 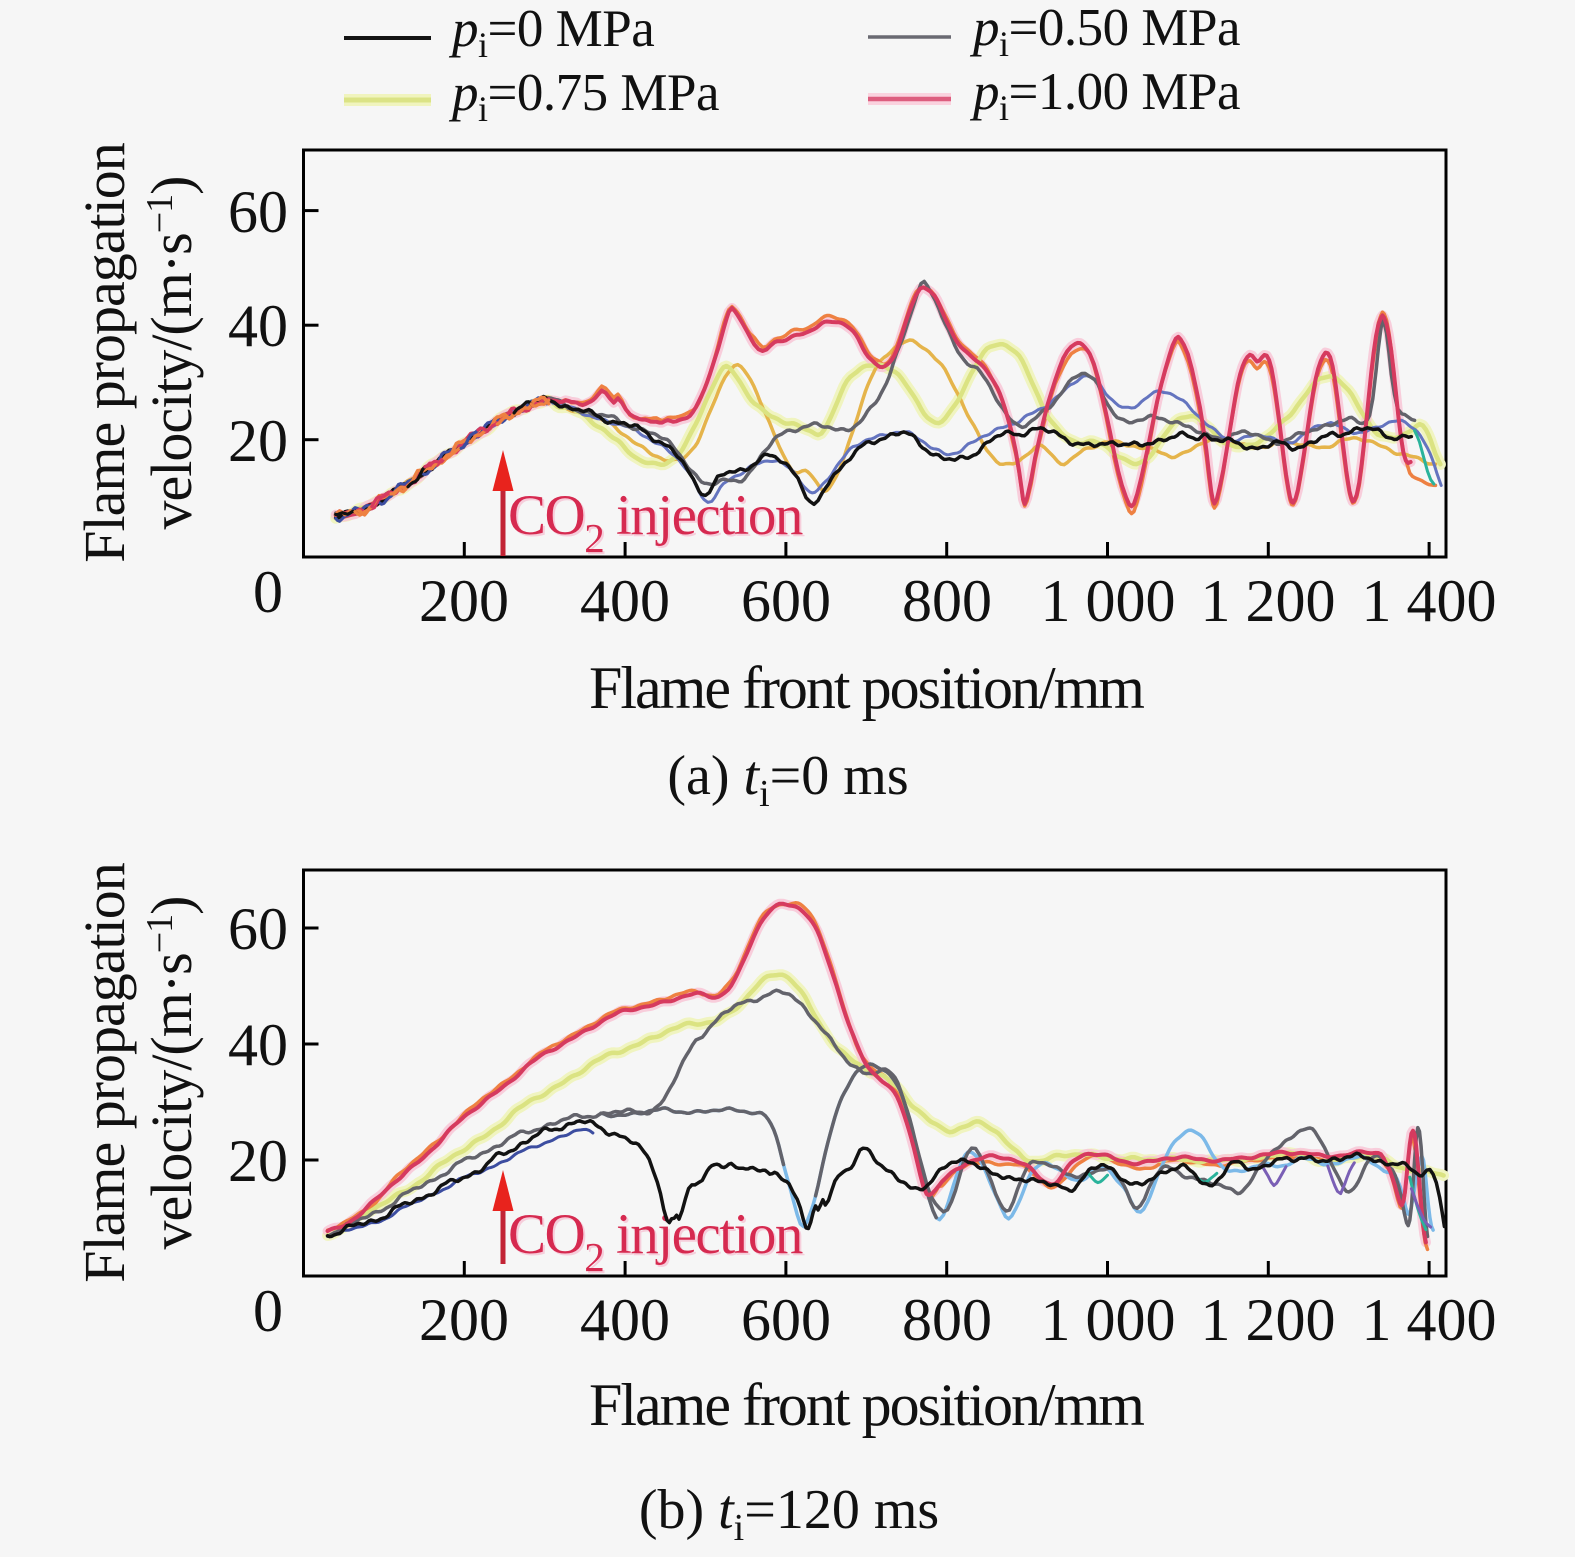 What do you see at coordinates (583, 96) in the screenshot?
I see `svg-text: pi=0.75 MPa` at bounding box center [583, 96].